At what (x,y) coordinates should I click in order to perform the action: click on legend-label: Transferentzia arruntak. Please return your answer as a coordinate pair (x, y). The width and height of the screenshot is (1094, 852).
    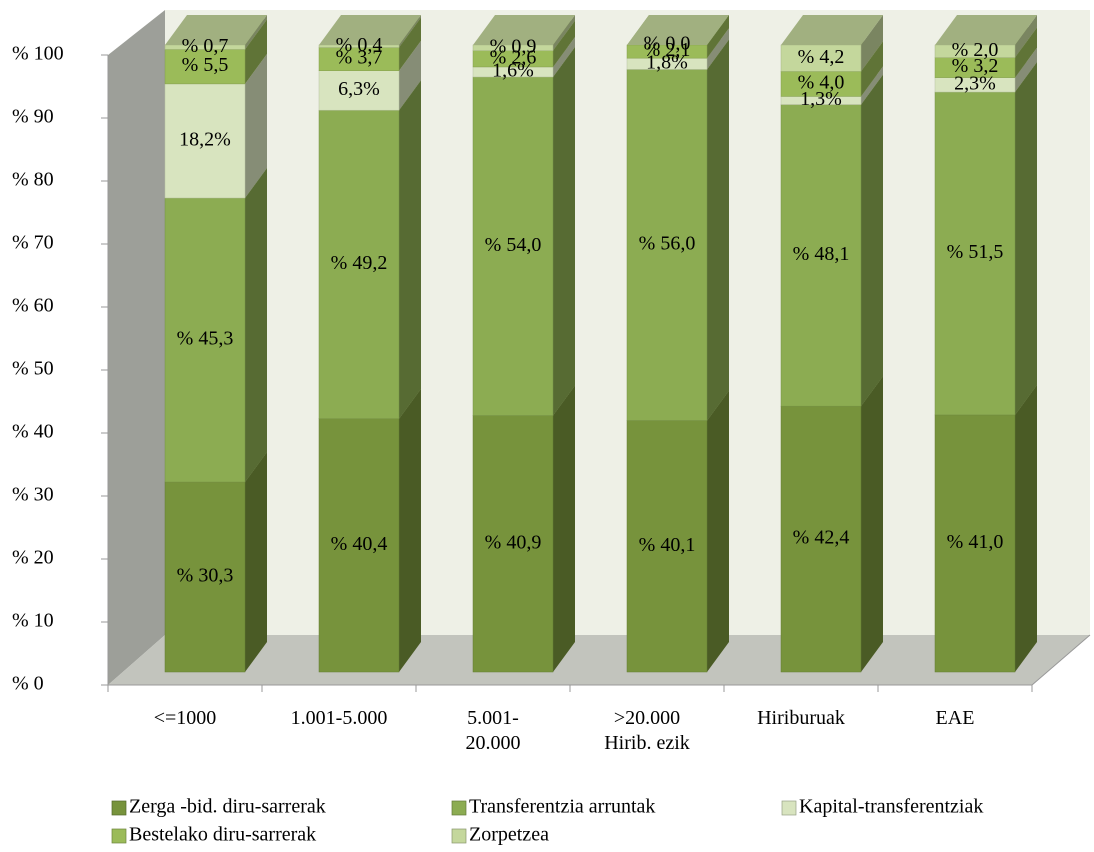
    Looking at the image, I should click on (562, 807).